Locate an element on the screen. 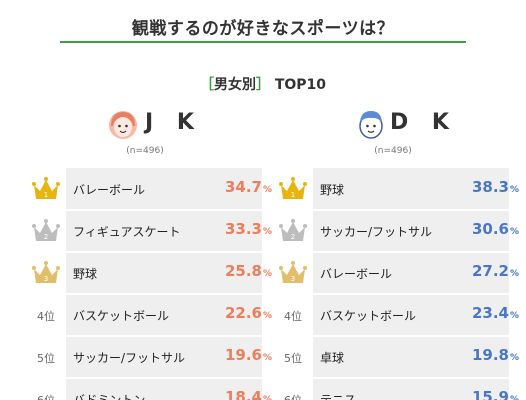 The width and height of the screenshot is (526, 400). percentage-value: 27.2% is located at coordinates (495, 271).